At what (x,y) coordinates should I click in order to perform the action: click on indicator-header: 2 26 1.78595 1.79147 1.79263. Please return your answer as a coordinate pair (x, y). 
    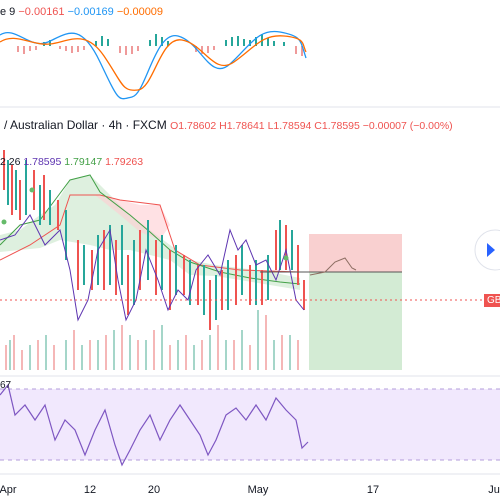
    Looking at the image, I should click on (71, 162).